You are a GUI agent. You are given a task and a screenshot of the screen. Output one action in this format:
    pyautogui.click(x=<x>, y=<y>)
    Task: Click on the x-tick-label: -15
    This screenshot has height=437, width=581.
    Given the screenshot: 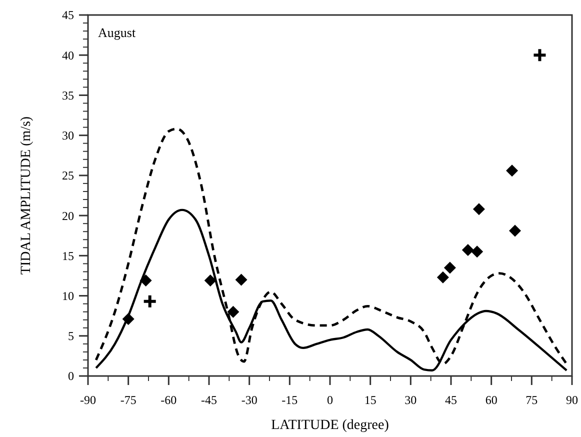 What is the action you would take?
    pyautogui.click(x=290, y=400)
    